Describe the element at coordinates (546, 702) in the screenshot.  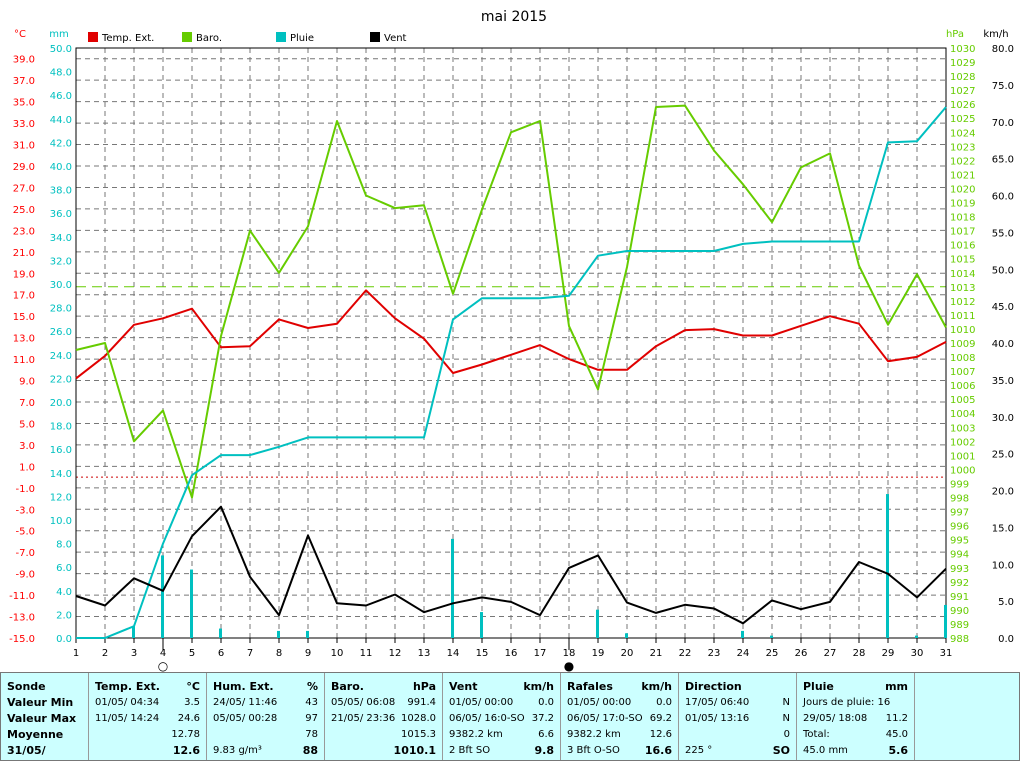
I see `vent-r1-value: 0.0` at that location.